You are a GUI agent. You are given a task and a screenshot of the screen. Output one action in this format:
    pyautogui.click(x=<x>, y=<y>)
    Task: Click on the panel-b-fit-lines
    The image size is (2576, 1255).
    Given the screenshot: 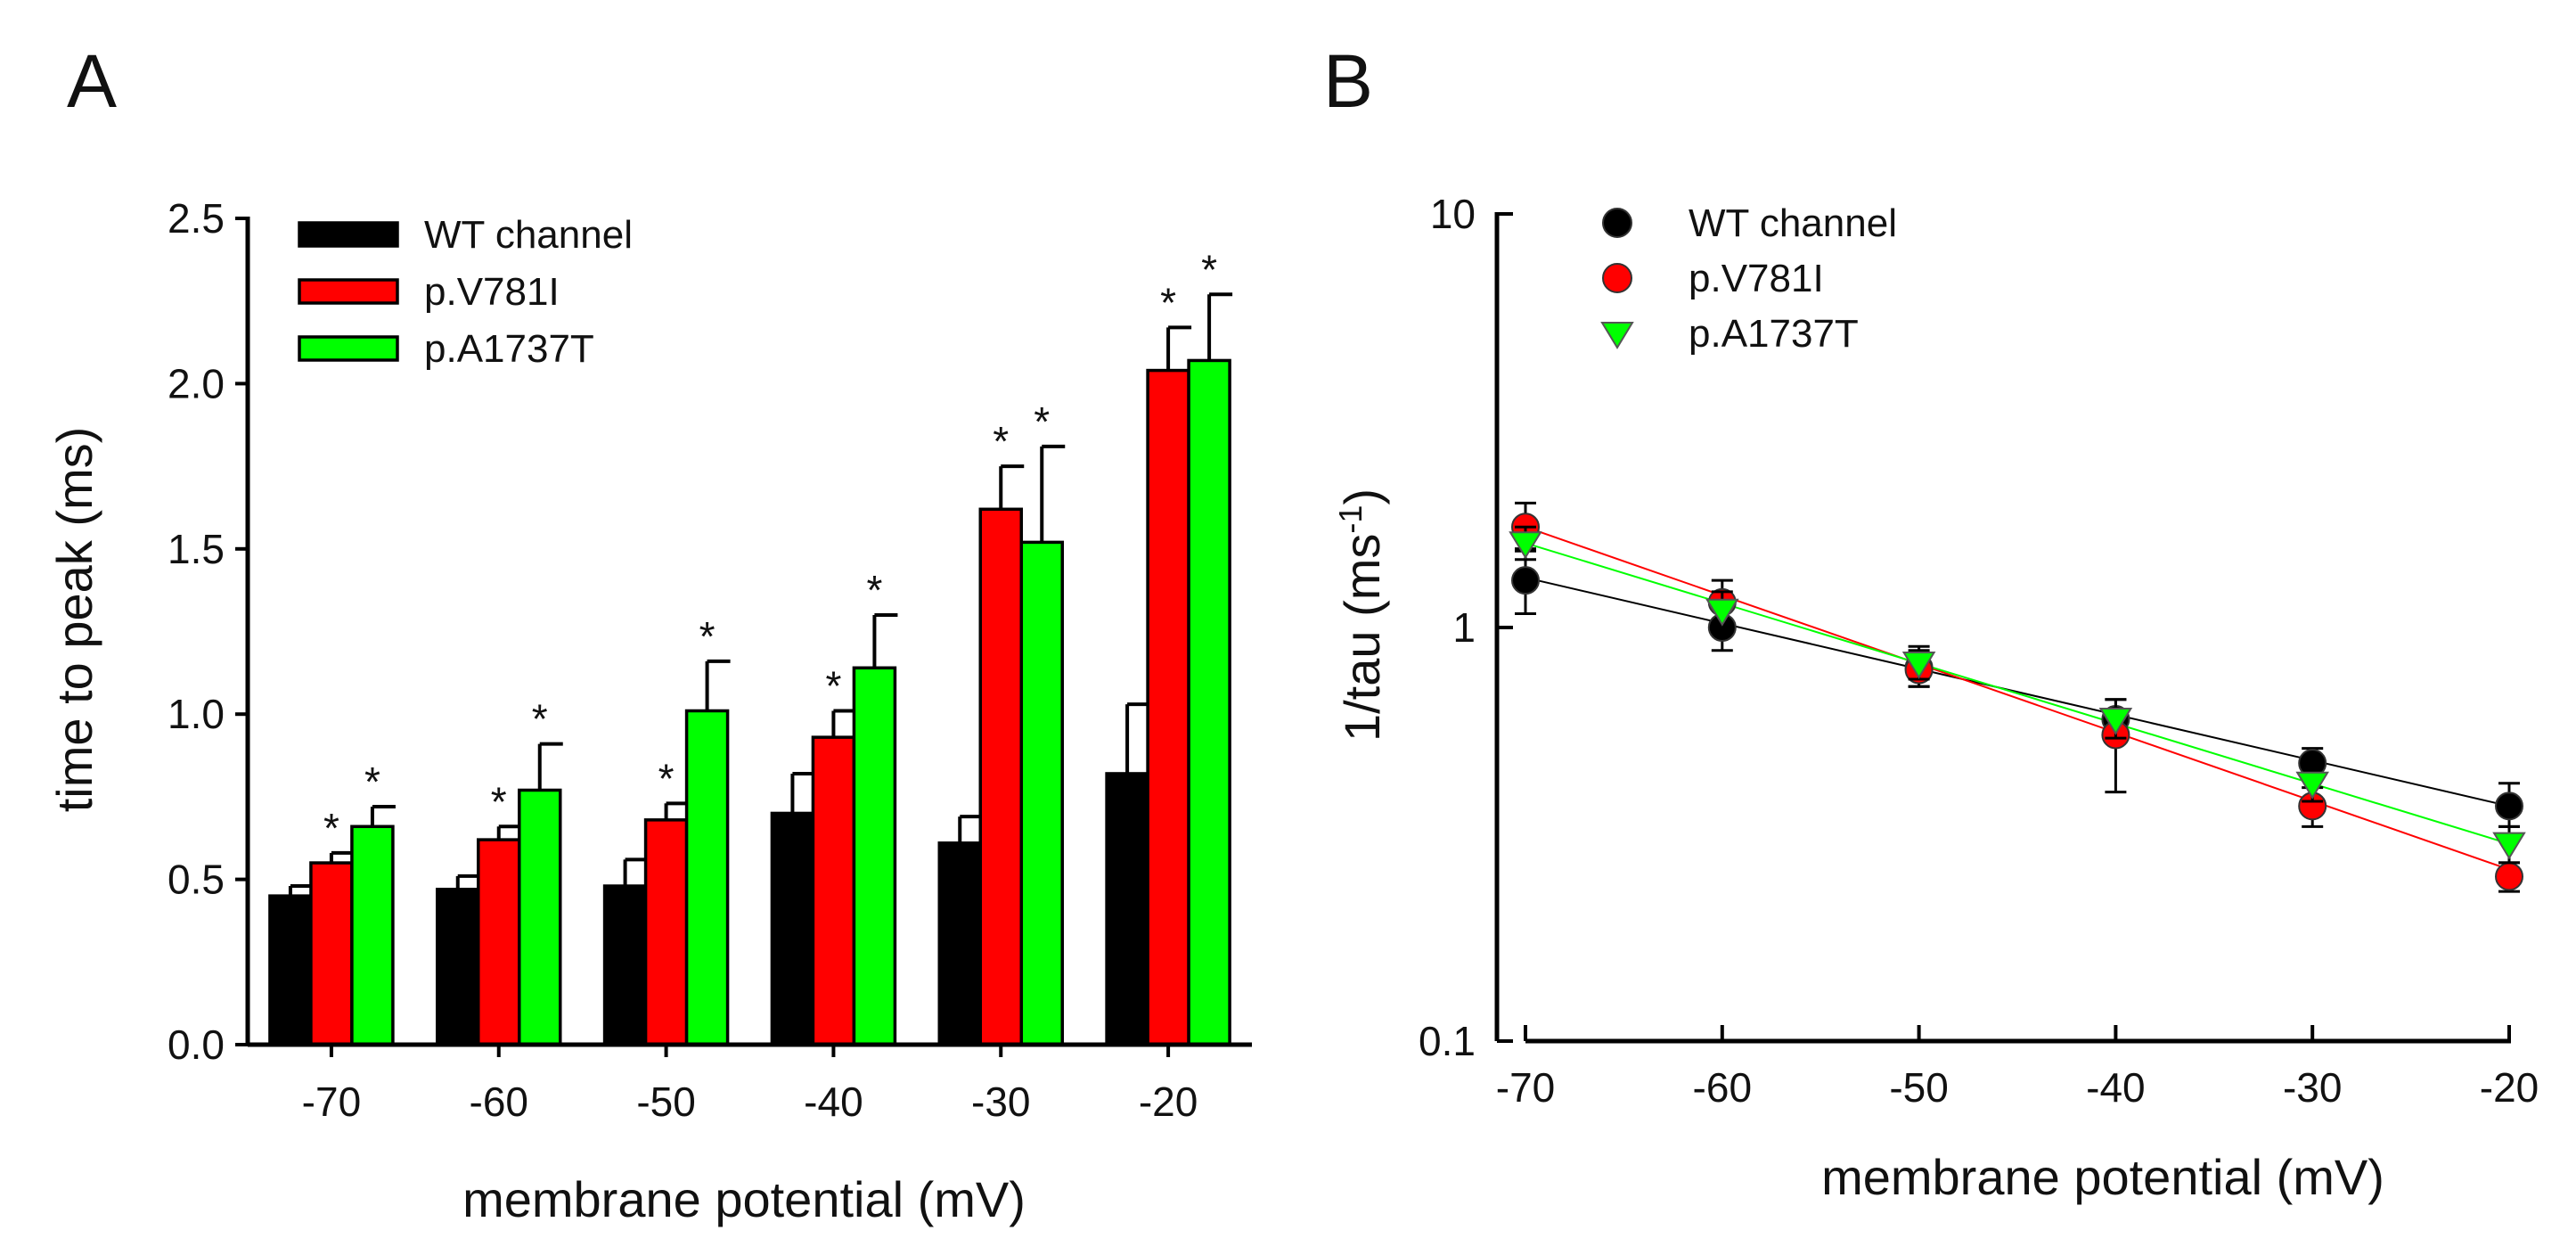 What is the action you would take?
    pyautogui.click(x=2017, y=699)
    